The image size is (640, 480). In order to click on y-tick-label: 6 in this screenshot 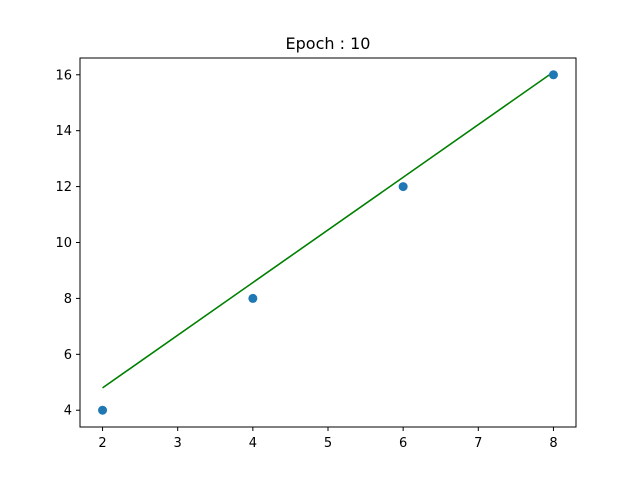, I will do `click(68, 355)`.